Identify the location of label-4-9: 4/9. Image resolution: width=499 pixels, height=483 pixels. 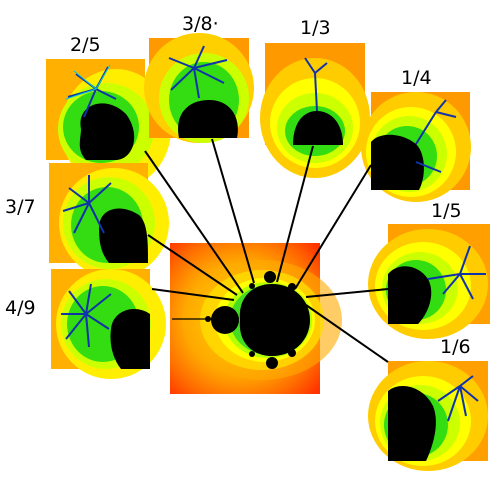
(20, 308).